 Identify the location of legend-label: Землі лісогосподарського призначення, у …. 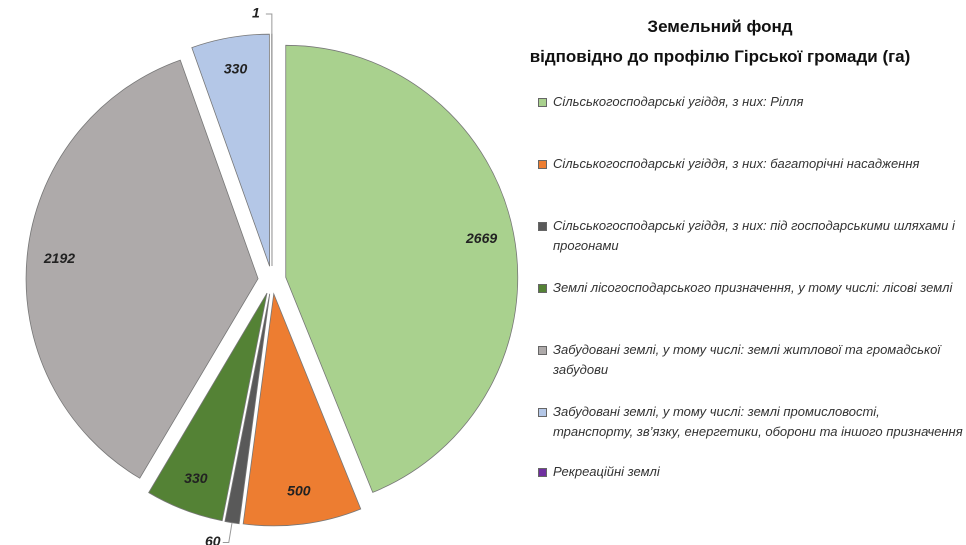
(753, 287).